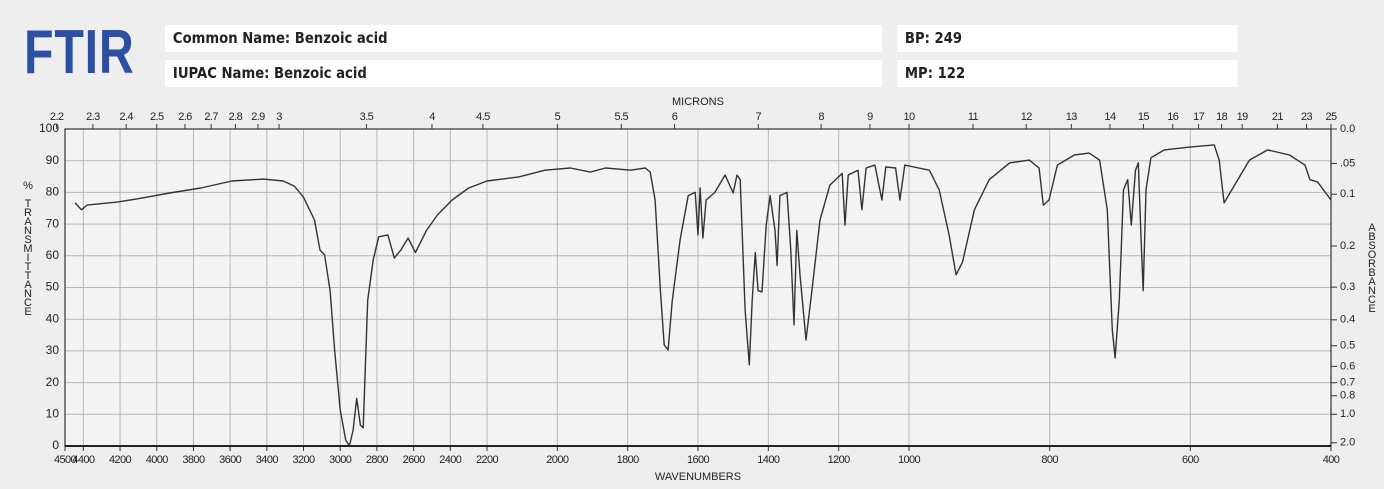 Image resolution: width=1384 pixels, height=489 pixels. What do you see at coordinates (917, 38) in the screenshot?
I see `bp-label: BP:` at bounding box center [917, 38].